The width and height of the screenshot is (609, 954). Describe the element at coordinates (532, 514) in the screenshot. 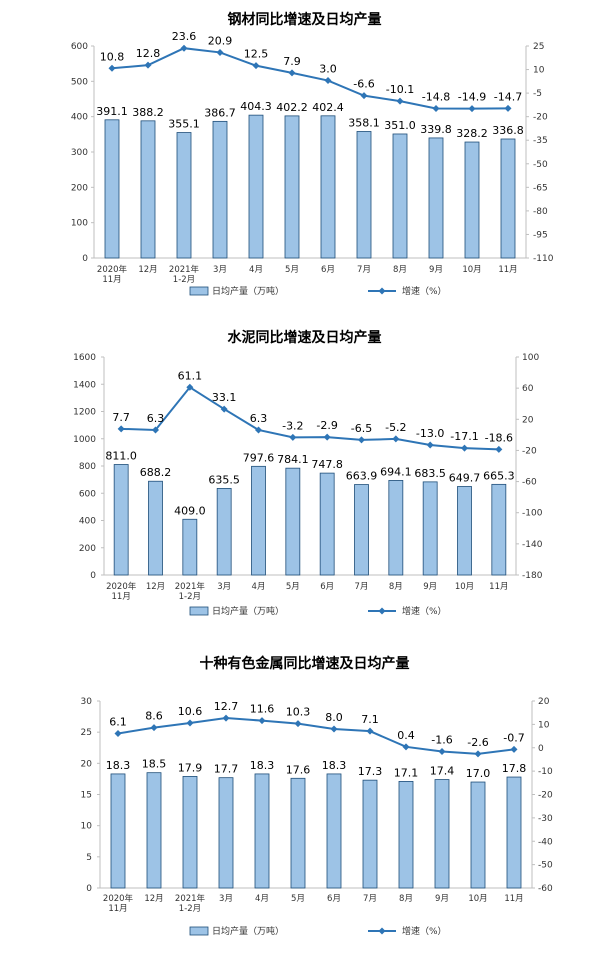

I see `right-tick-label: -100` at that location.